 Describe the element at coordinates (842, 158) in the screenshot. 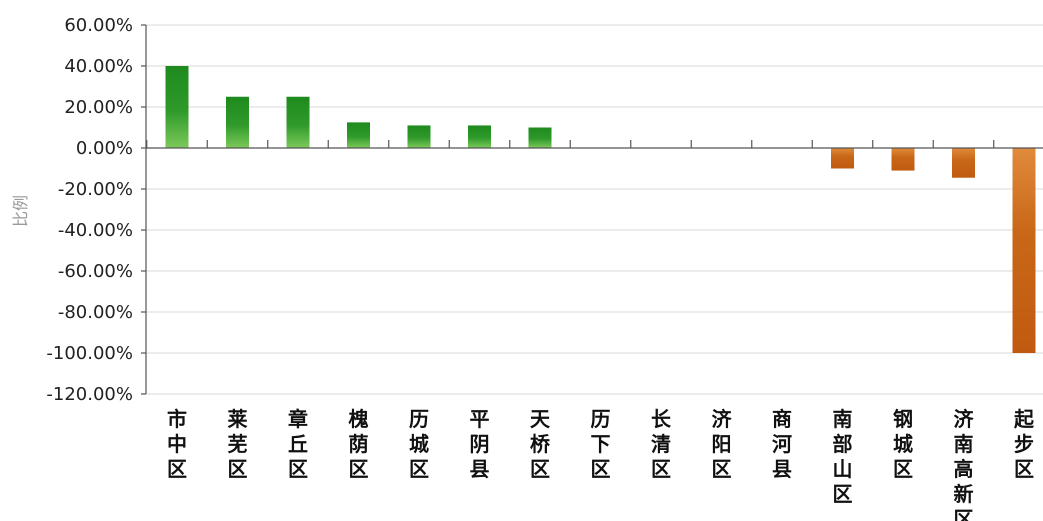

I see `bar-南部山区` at that location.